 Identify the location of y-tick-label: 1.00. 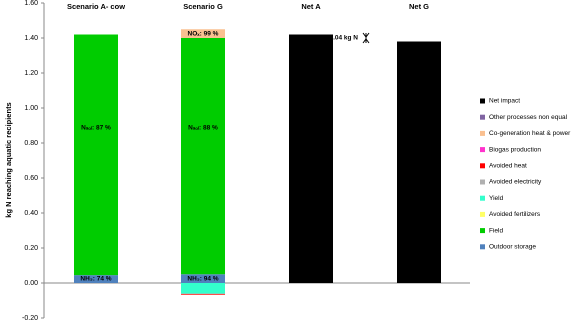
(31, 108).